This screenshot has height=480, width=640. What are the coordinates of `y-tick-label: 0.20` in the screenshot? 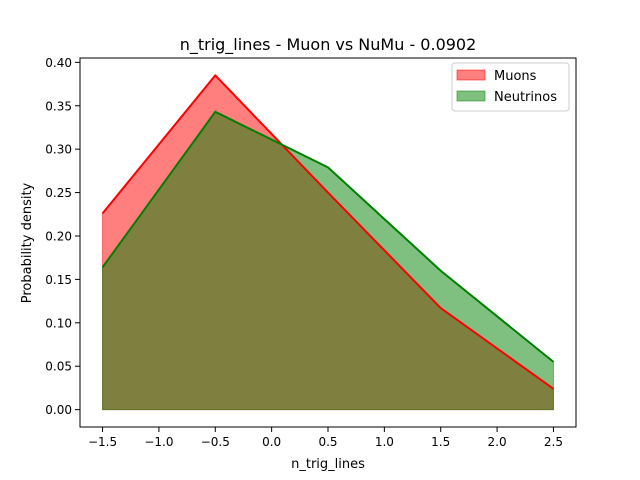 It's located at (58, 236).